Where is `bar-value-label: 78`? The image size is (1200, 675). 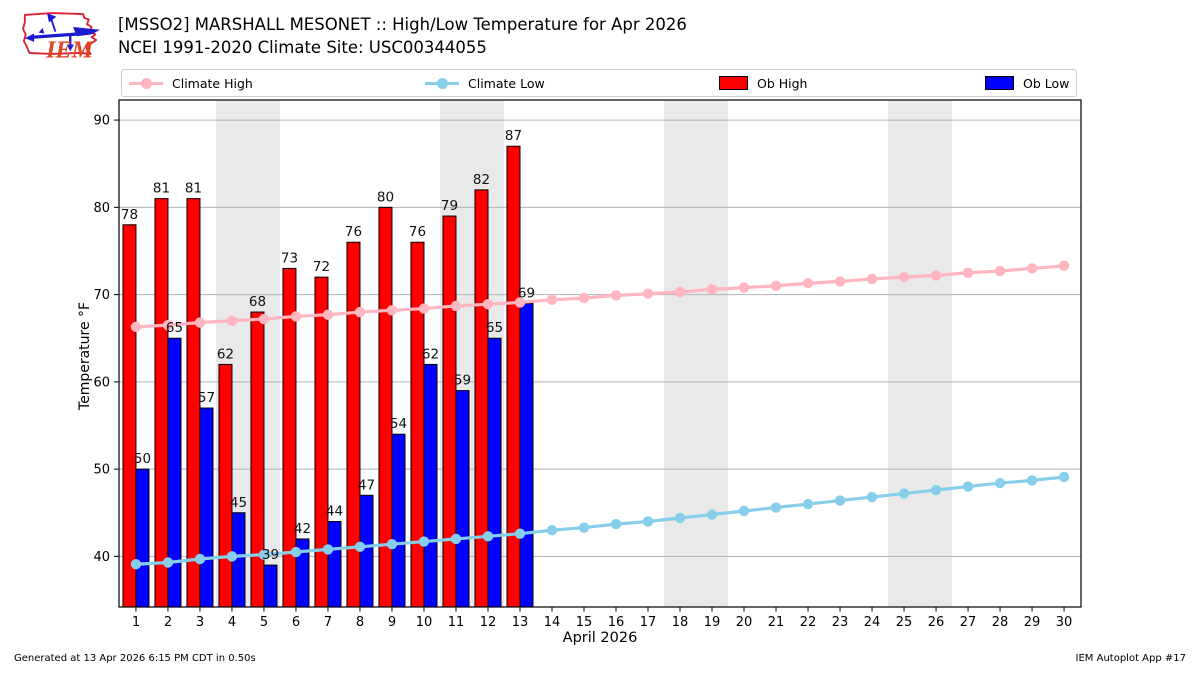
bar-value-label: 78 is located at coordinates (129, 215).